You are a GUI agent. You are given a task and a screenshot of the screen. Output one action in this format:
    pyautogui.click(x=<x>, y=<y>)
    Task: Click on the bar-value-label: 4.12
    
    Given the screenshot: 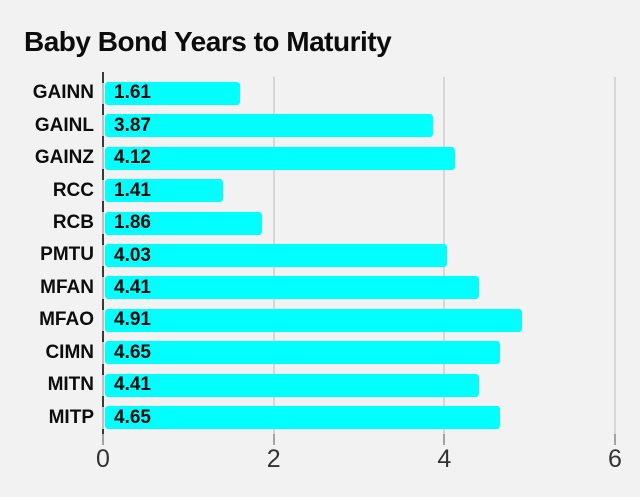 What is the action you would take?
    pyautogui.click(x=132, y=158)
    